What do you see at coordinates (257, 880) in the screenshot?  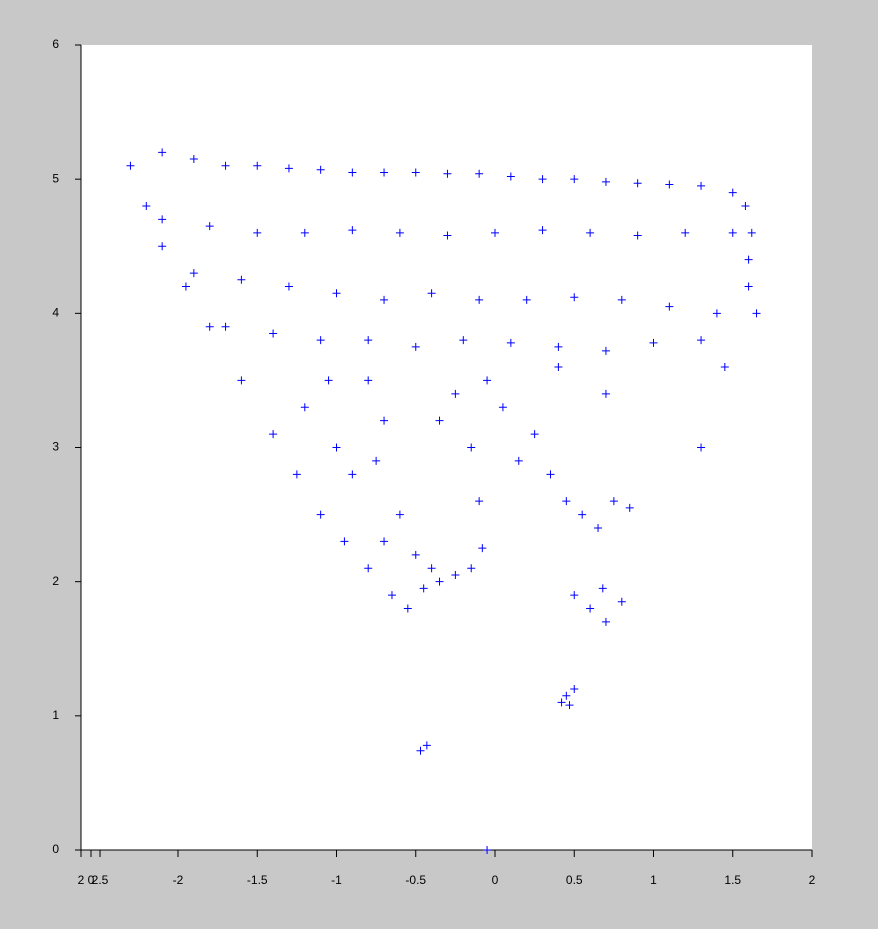 I see `x-tick-label: -1.5` at bounding box center [257, 880].